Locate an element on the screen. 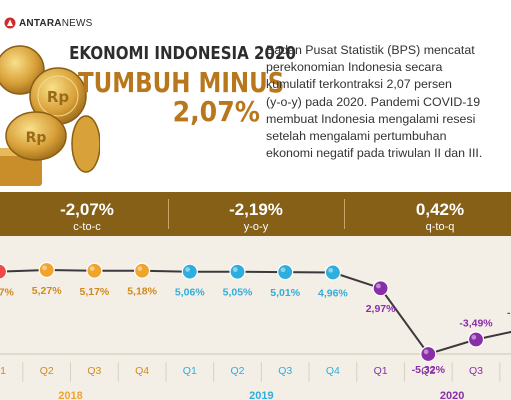 The width and height of the screenshot is (511, 400). stat-label: y-o-y is located at coordinates (256, 227).